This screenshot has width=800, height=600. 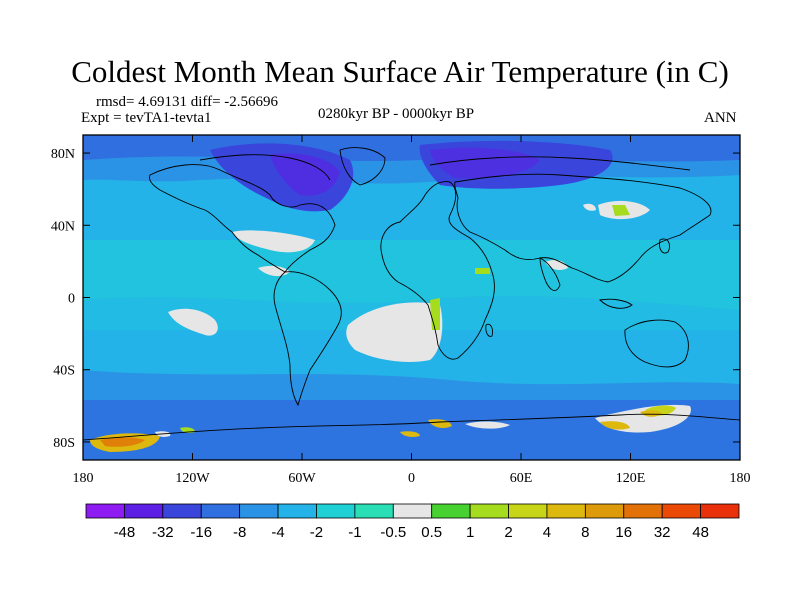 I want to click on coast-australia, so click(x=656, y=343).